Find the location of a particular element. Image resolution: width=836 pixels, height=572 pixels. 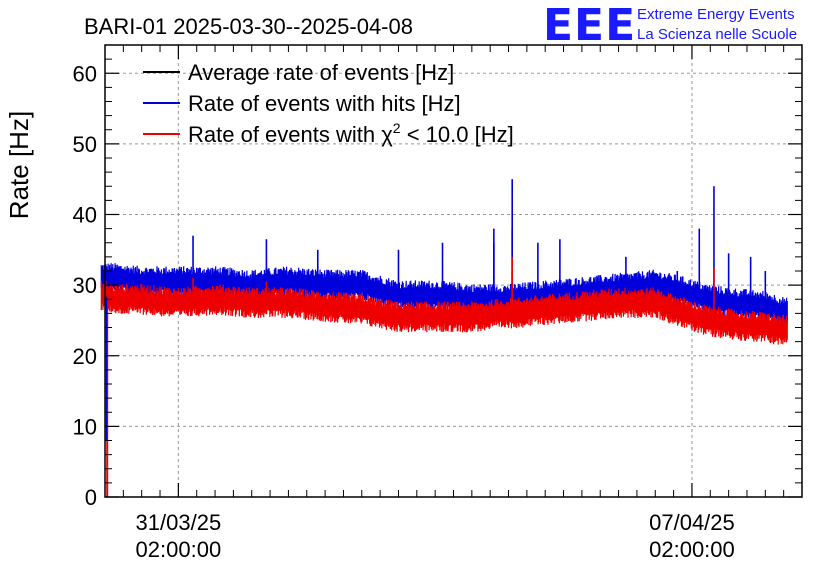

legend-entry-chi2: Rate of events with χ2 < 10.0 [Hz] is located at coordinates (328, 133).